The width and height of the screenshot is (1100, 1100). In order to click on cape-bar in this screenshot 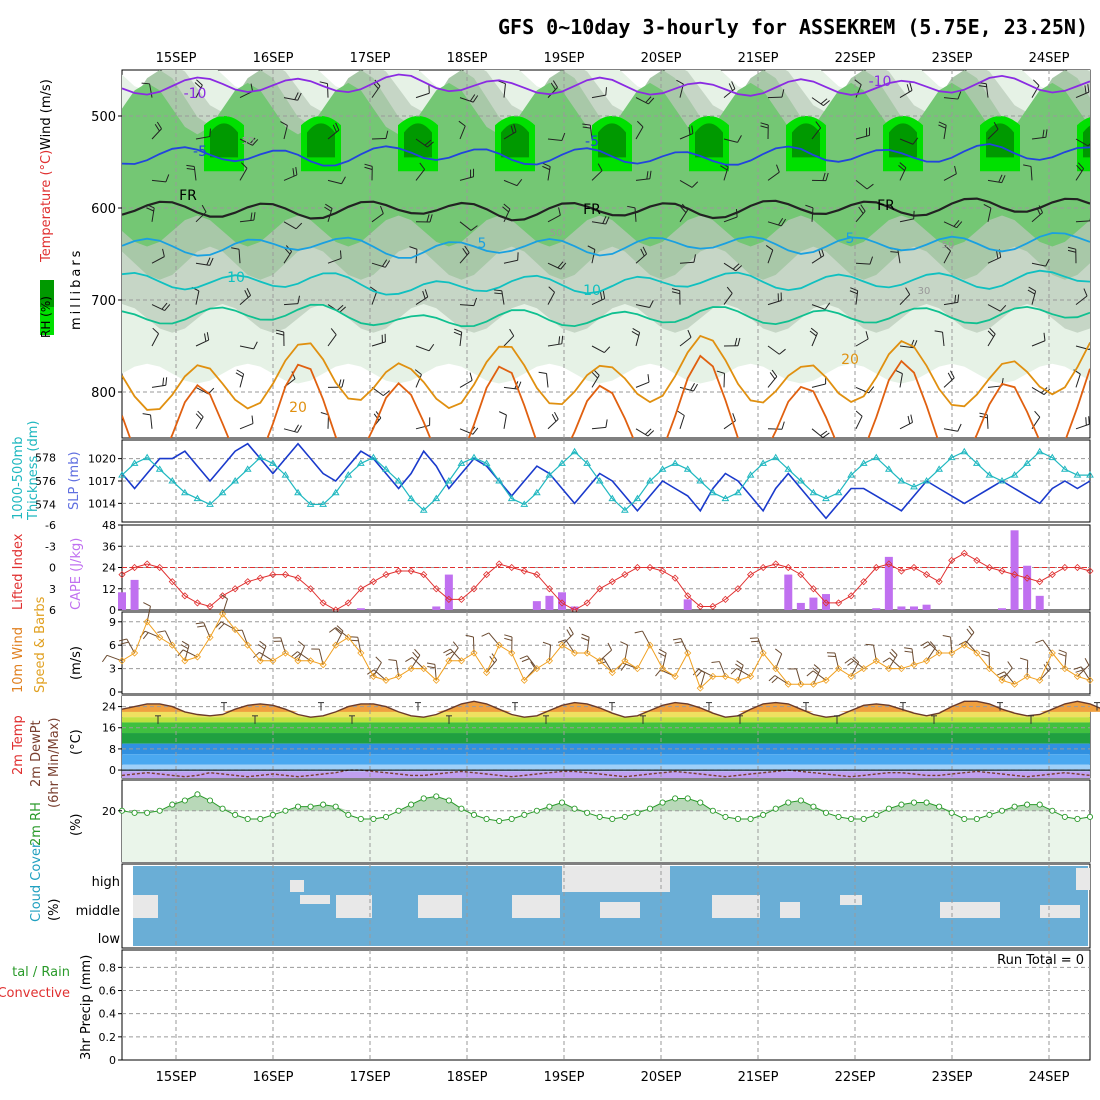, I will do `click(901, 608)`.